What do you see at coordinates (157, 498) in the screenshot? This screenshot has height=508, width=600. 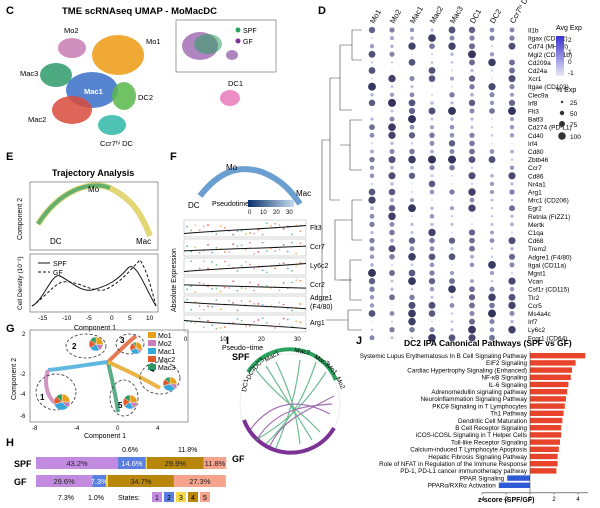 I see `state-swatch-label: 1` at bounding box center [157, 498].